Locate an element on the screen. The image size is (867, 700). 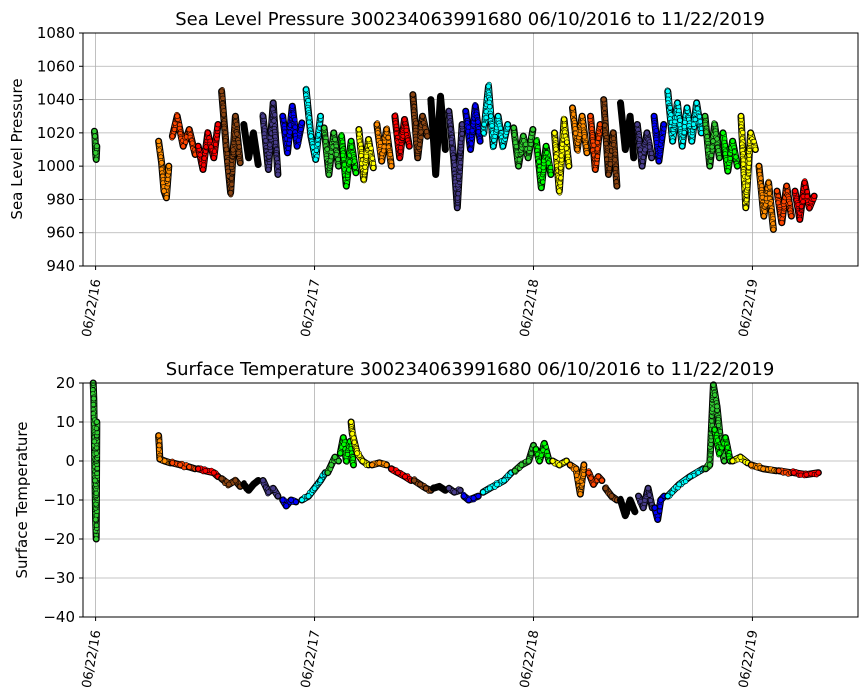
temperature-y-tick-label: 0 is located at coordinates (70, 461).